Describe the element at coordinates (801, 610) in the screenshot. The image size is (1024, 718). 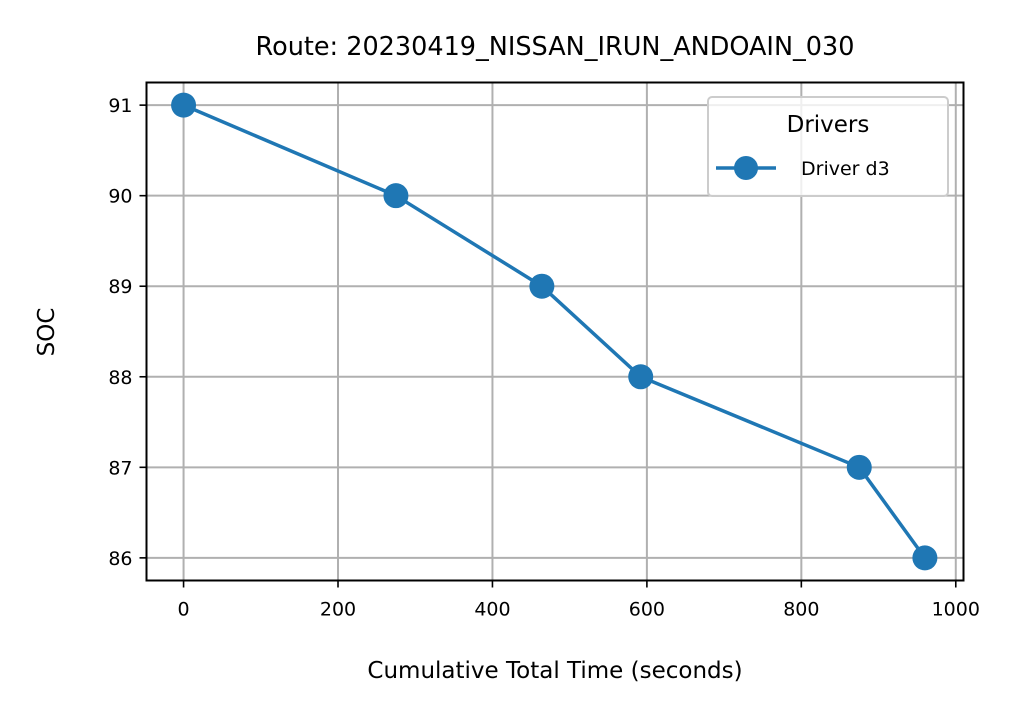
I see `x-tick-label: 800` at that location.